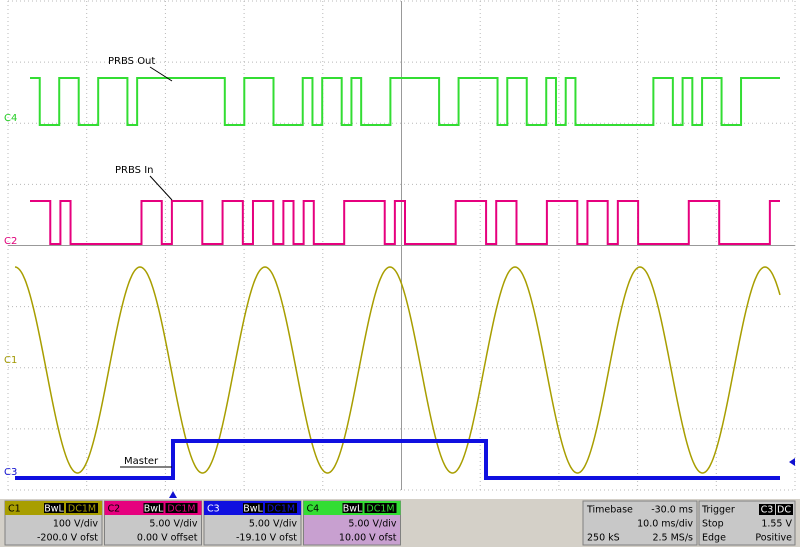 This screenshot has height=547, width=800. I want to click on tag-text: DC, so click(784, 510).